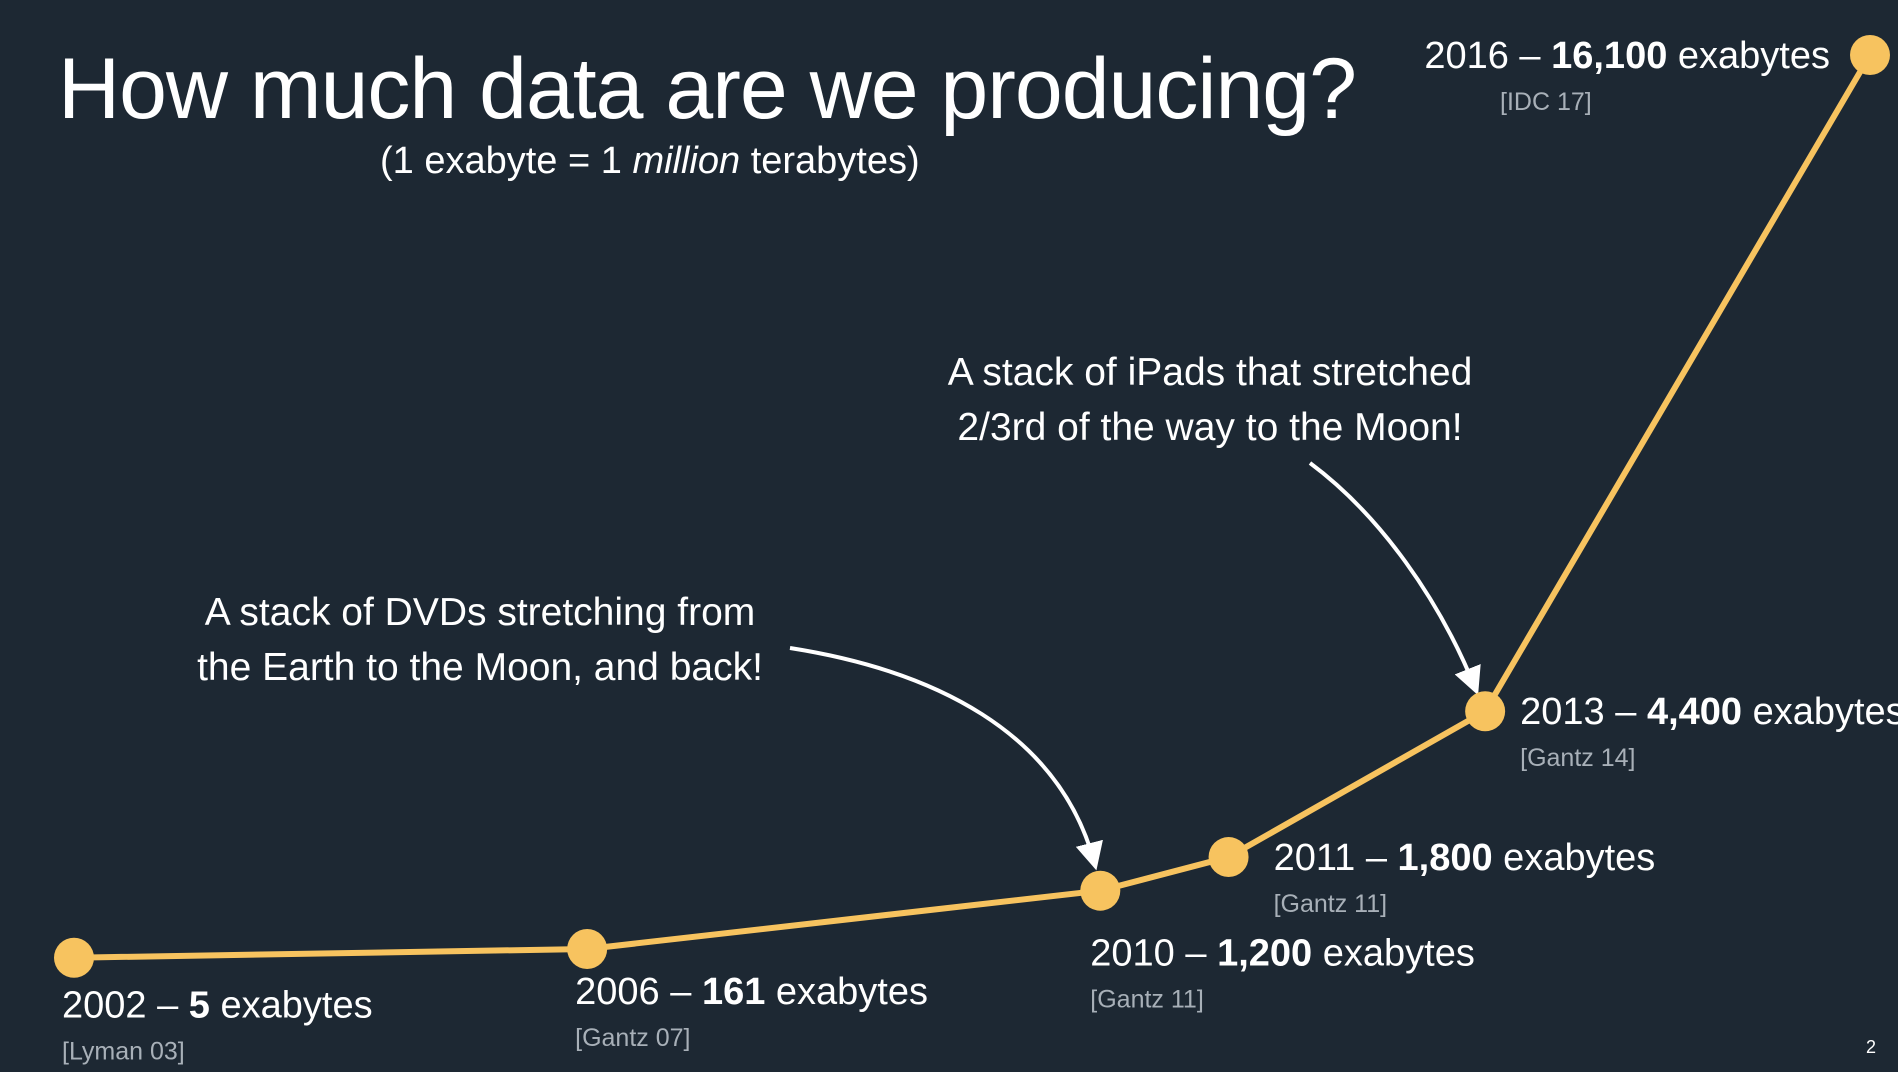  I want to click on dvd-annotation-line1: A stack of DVDs stretching from, so click(480, 612).